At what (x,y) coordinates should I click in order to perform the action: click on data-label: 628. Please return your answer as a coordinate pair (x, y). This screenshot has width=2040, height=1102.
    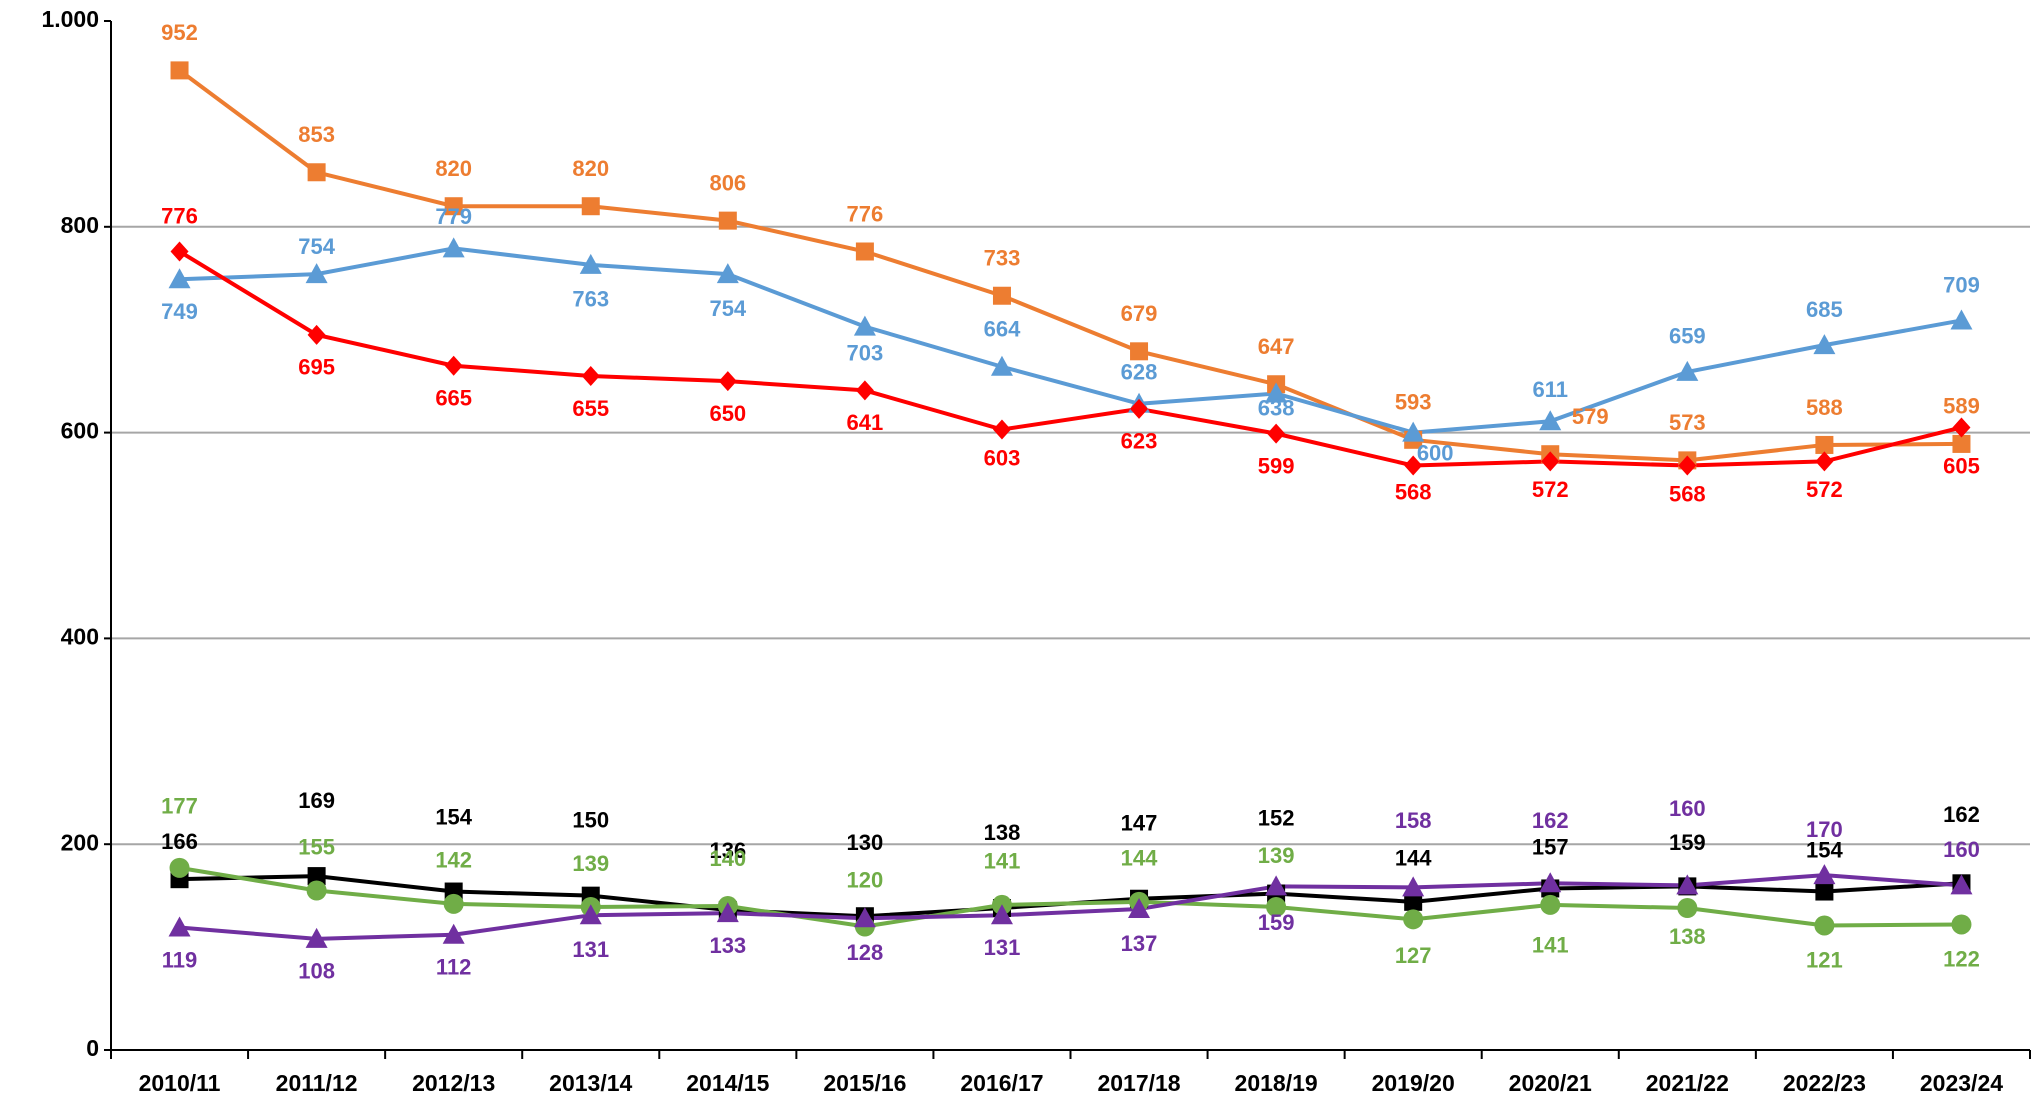
    Looking at the image, I should click on (1139, 372).